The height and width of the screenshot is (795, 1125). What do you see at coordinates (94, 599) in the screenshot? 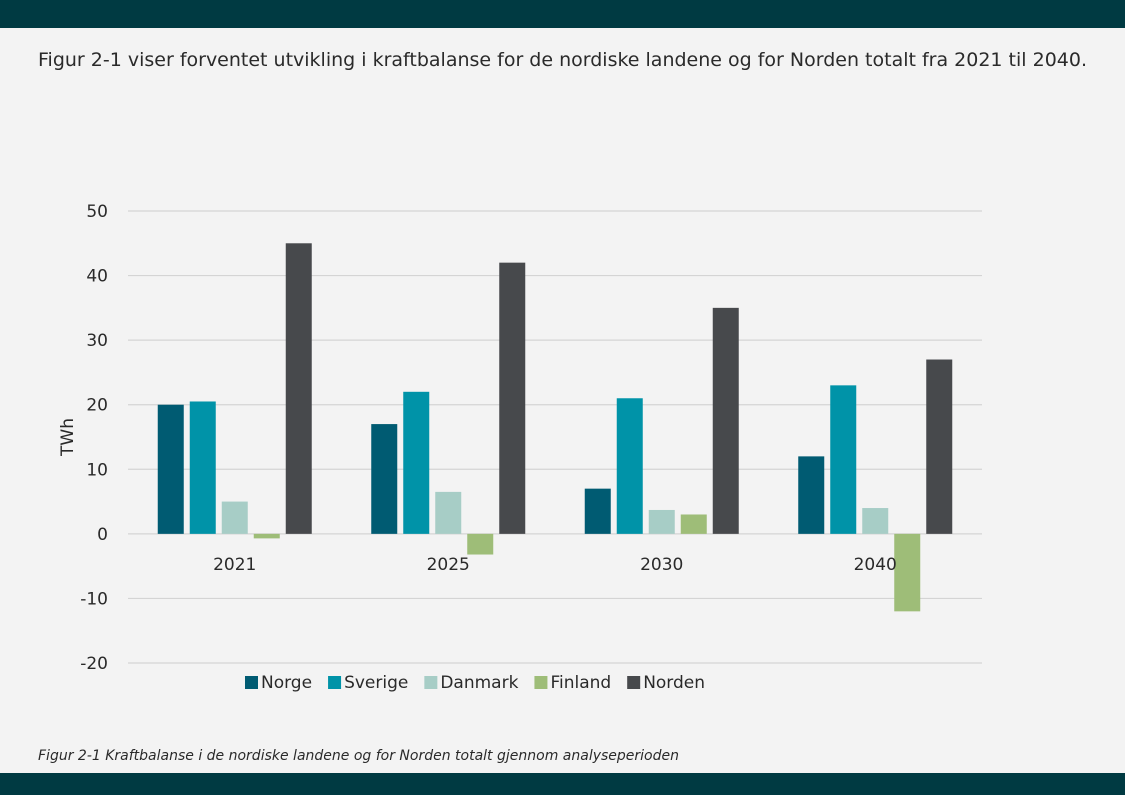
I see `y-tick-label: -10` at bounding box center [94, 599].